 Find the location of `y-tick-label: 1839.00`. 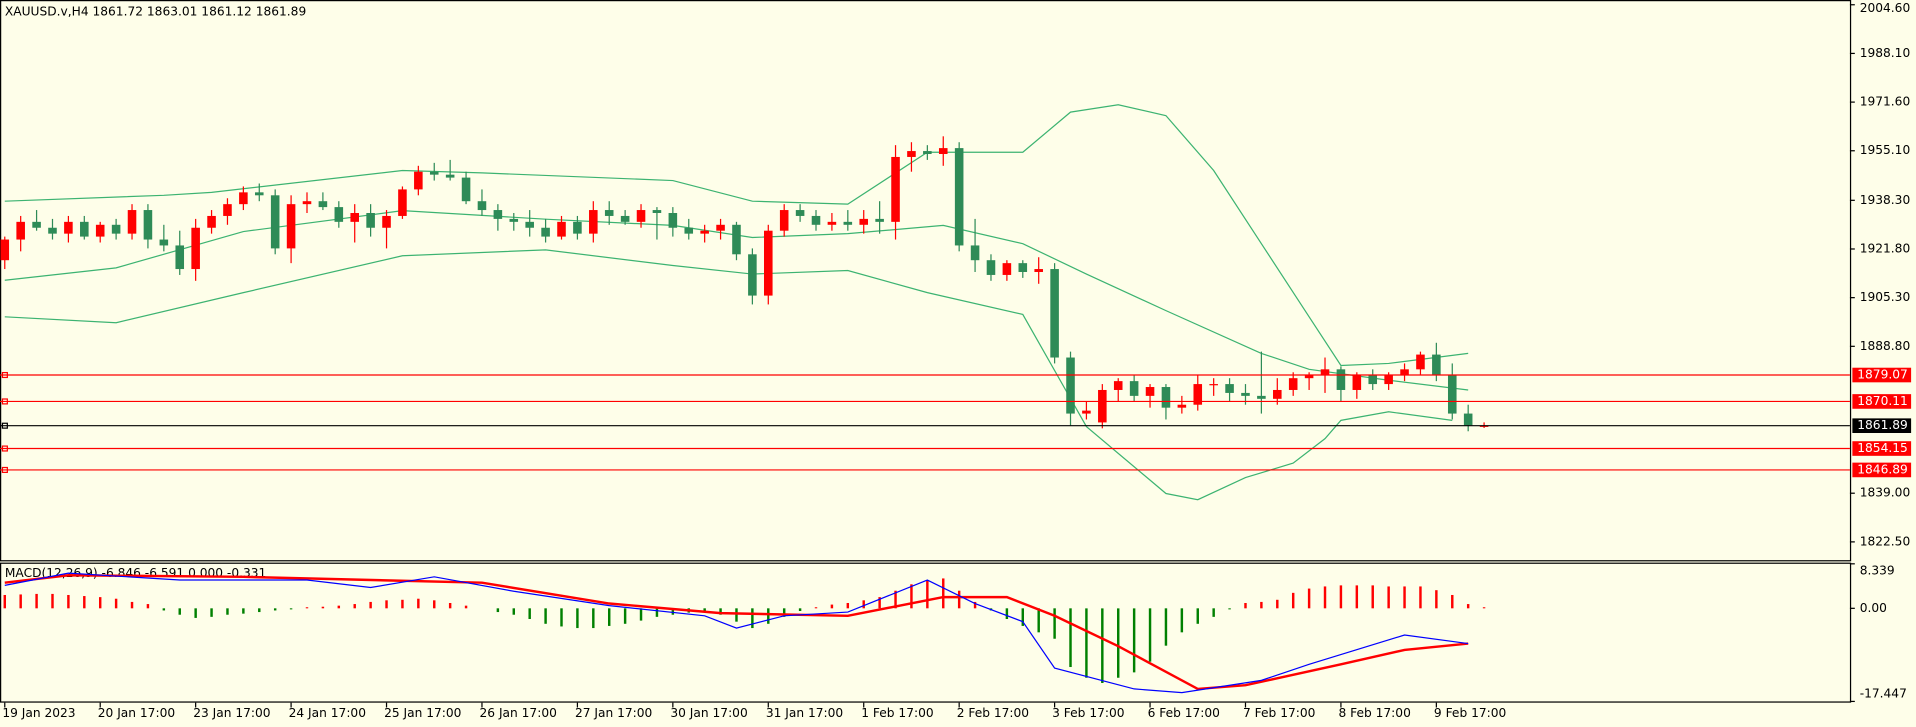

y-tick-label: 1839.00 is located at coordinates (1885, 493).